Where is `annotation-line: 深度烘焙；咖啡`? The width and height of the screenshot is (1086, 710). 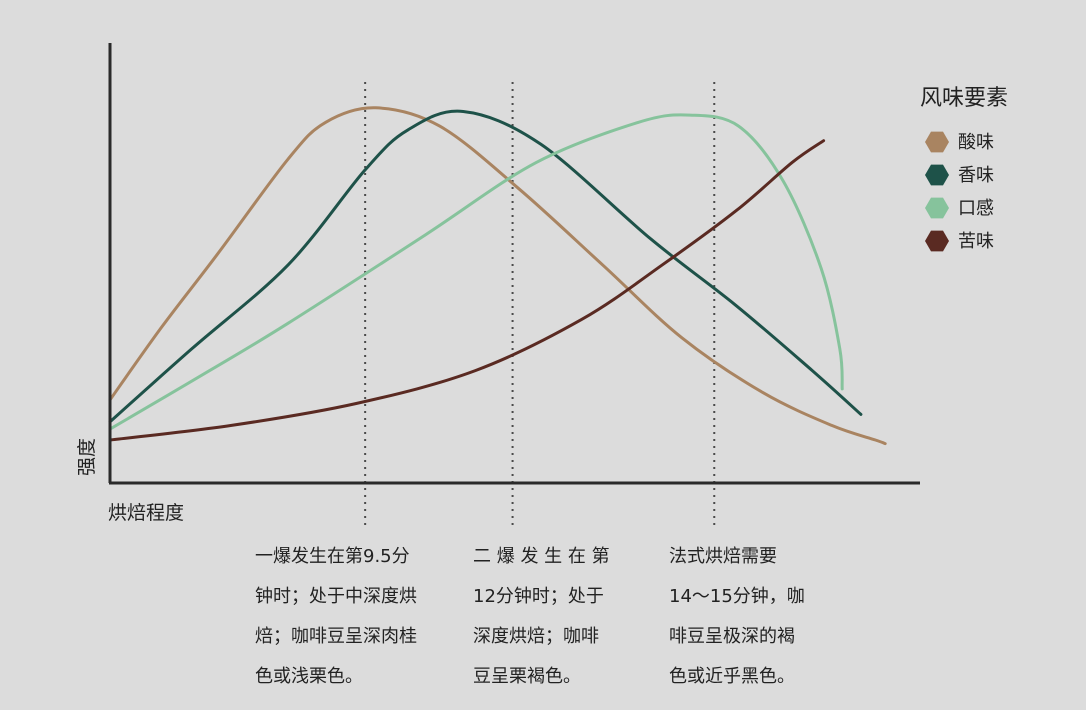 annotation-line: 深度烘焙；咖啡 is located at coordinates (536, 636).